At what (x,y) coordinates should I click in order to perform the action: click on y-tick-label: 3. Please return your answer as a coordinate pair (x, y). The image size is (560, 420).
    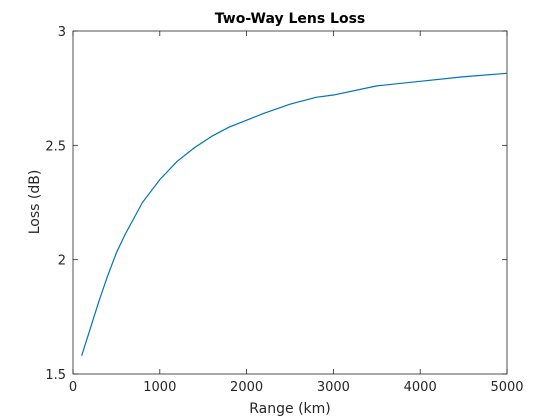
    Looking at the image, I should click on (62, 32).